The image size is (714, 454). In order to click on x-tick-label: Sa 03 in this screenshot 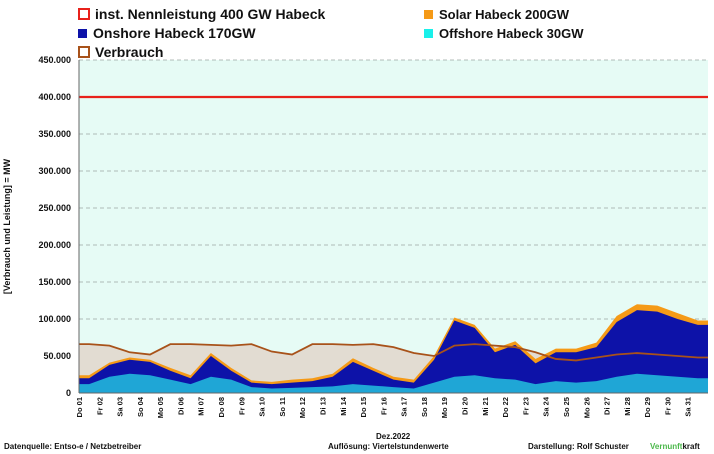, I will do `click(120, 407)`.